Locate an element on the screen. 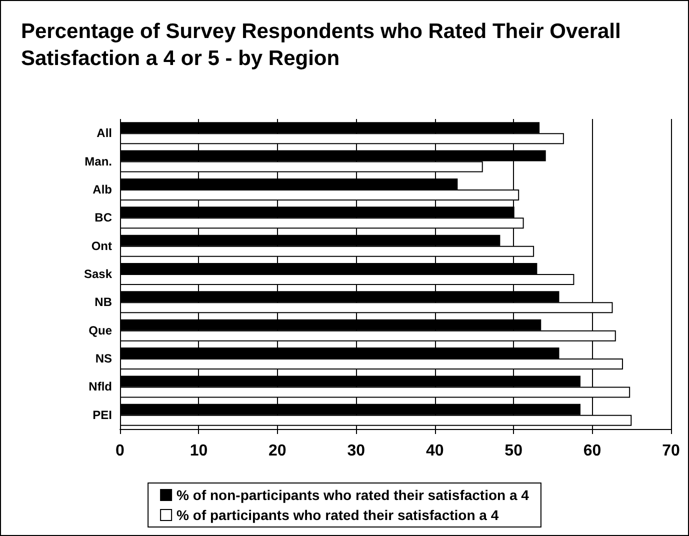 This screenshot has width=689, height=536. x-tick-label: 50 is located at coordinates (513, 451).